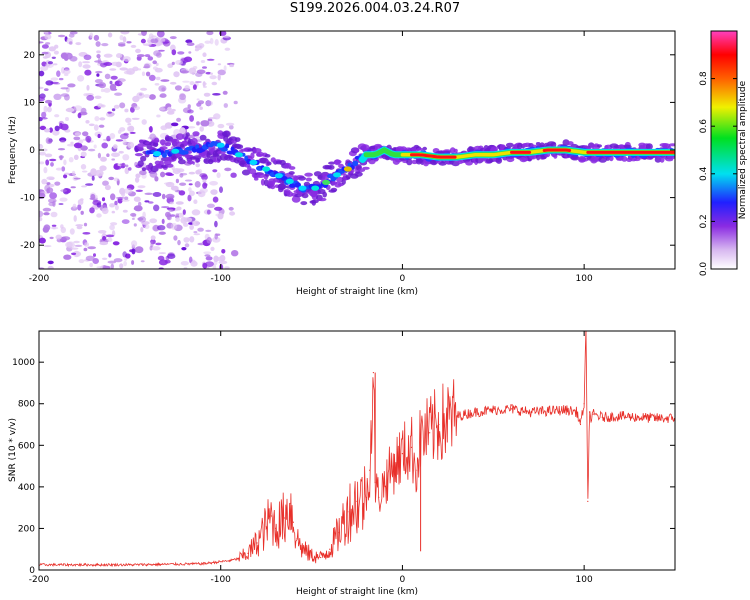 The image size is (750, 600). I want to click on spectrogram-ytick-label: 0, so click(32, 151).